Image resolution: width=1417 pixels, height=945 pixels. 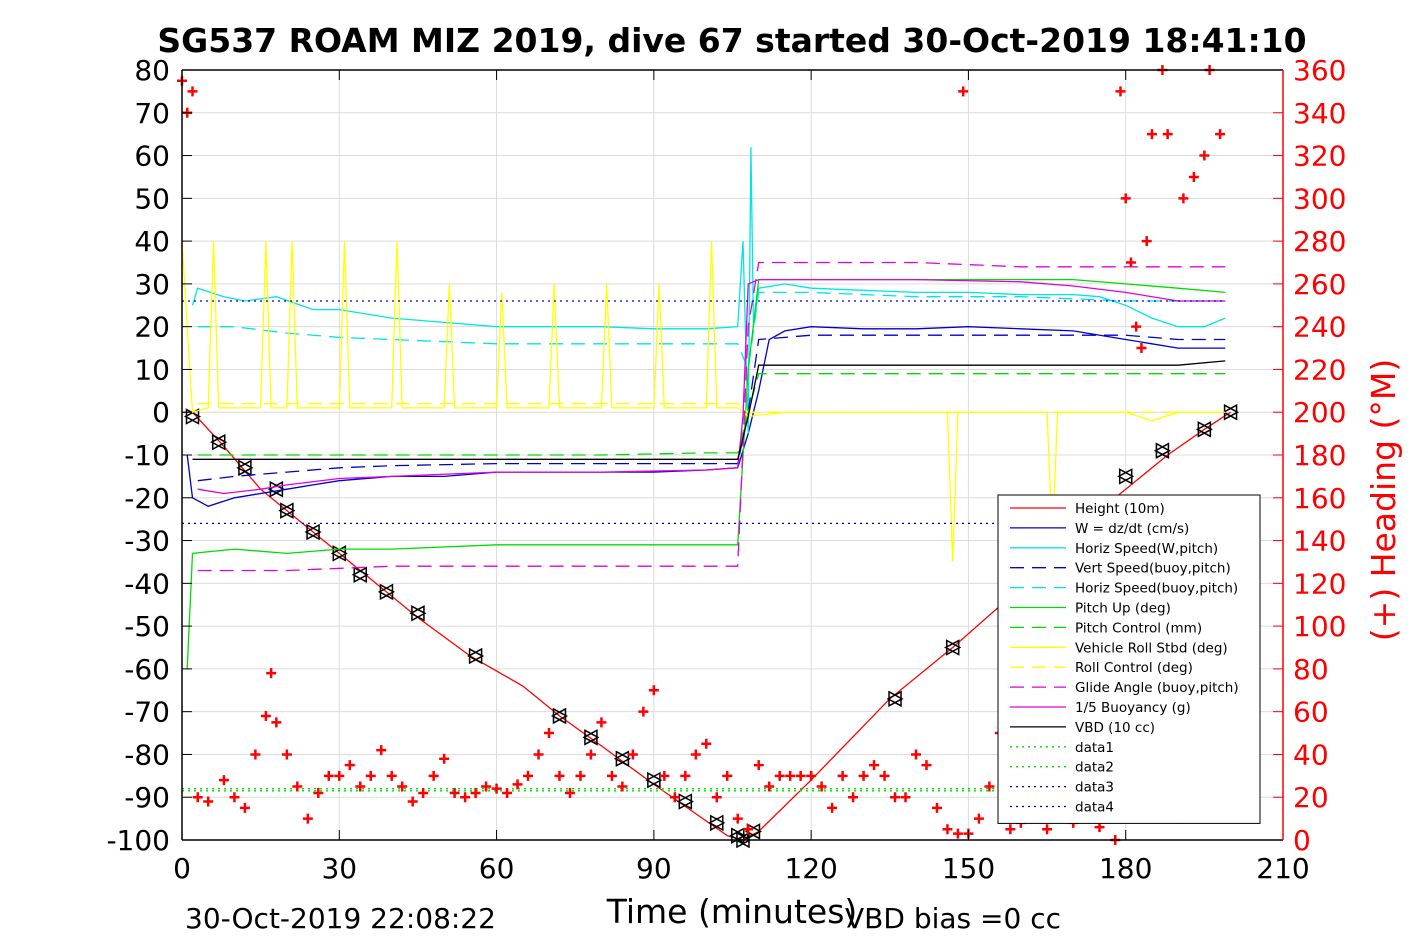 I want to click on legend-label: data1, so click(x=1094, y=748).